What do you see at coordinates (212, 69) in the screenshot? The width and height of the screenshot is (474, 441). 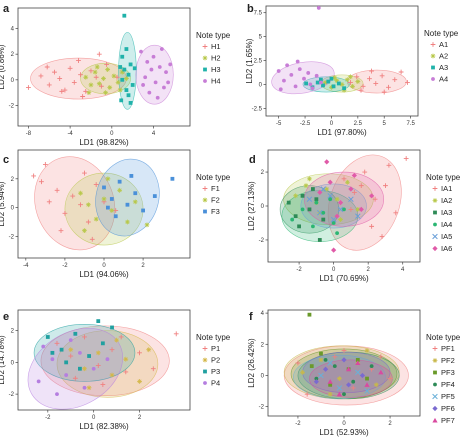 I see `legend-item-h3: H3` at bounding box center [212, 69].